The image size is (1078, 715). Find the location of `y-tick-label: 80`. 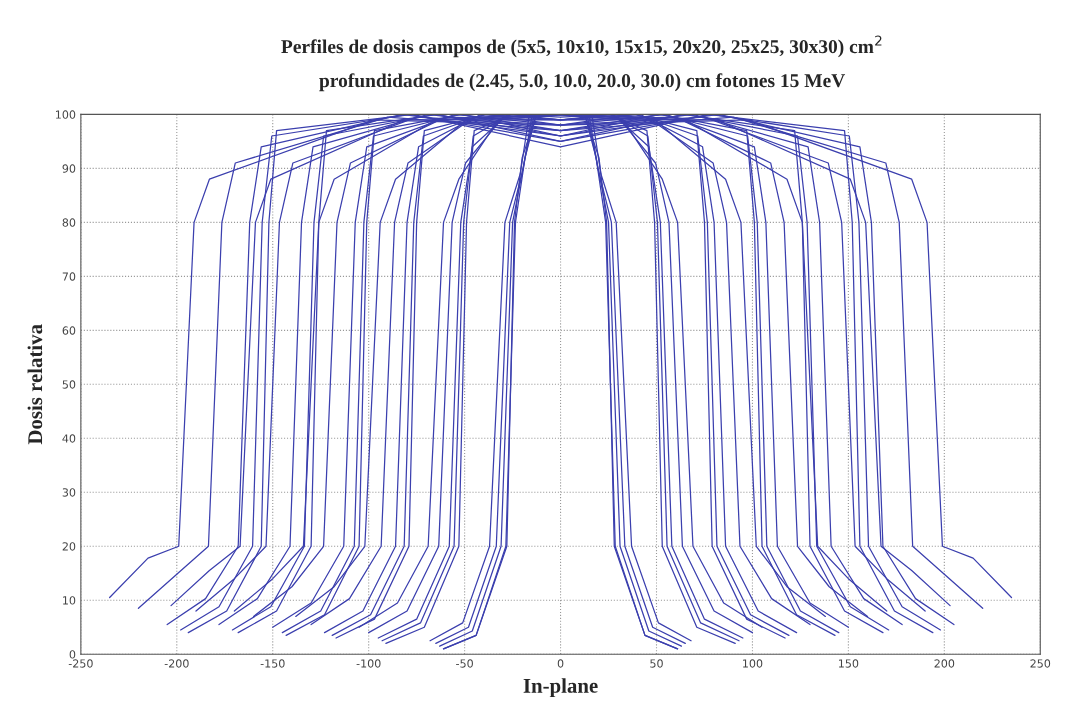

y-tick-label: 80 is located at coordinates (69, 222).